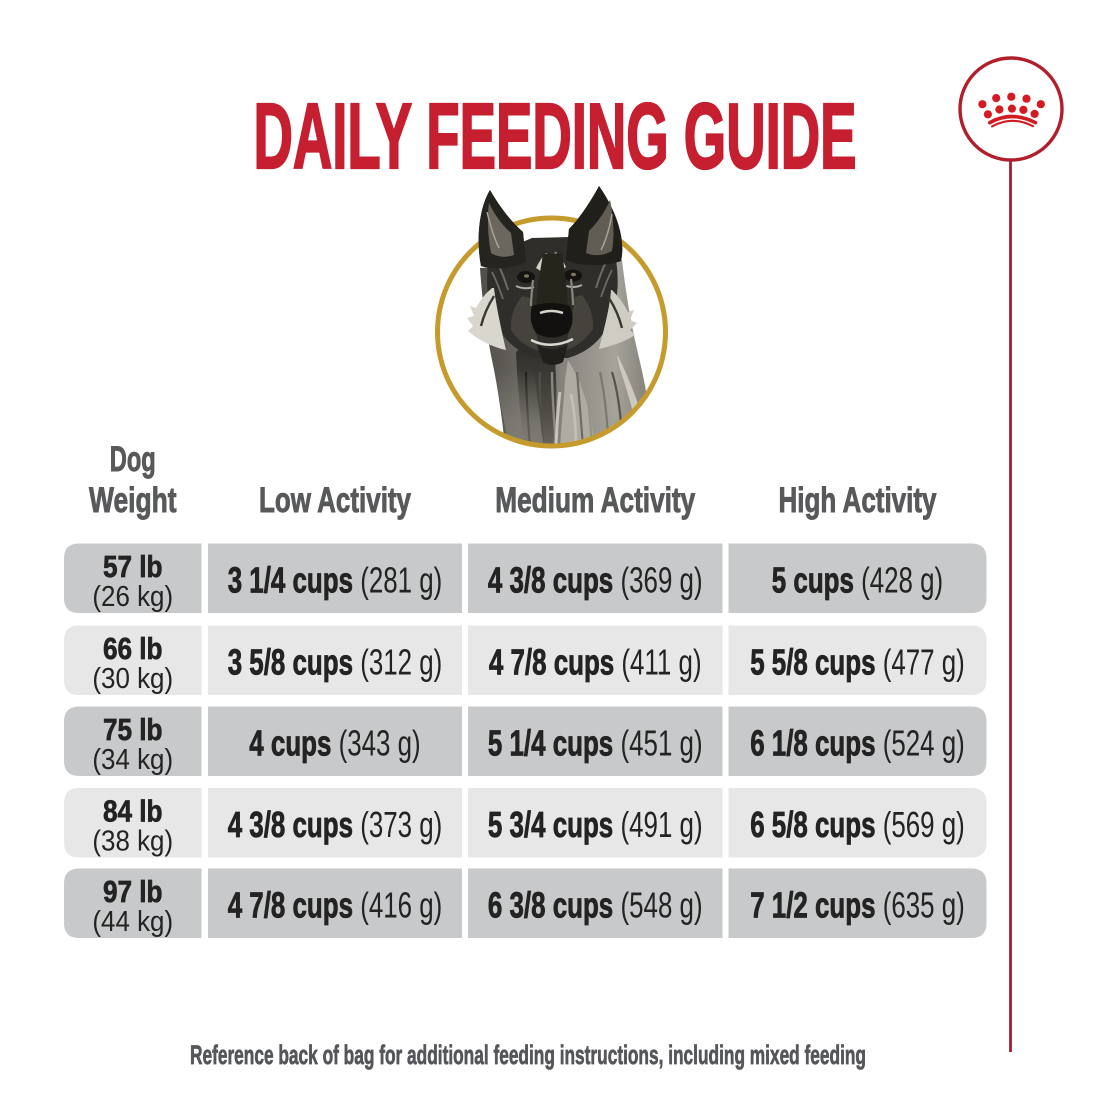 This screenshot has width=1100, height=1100. I want to click on svg-text: (26 kg), so click(132, 597).